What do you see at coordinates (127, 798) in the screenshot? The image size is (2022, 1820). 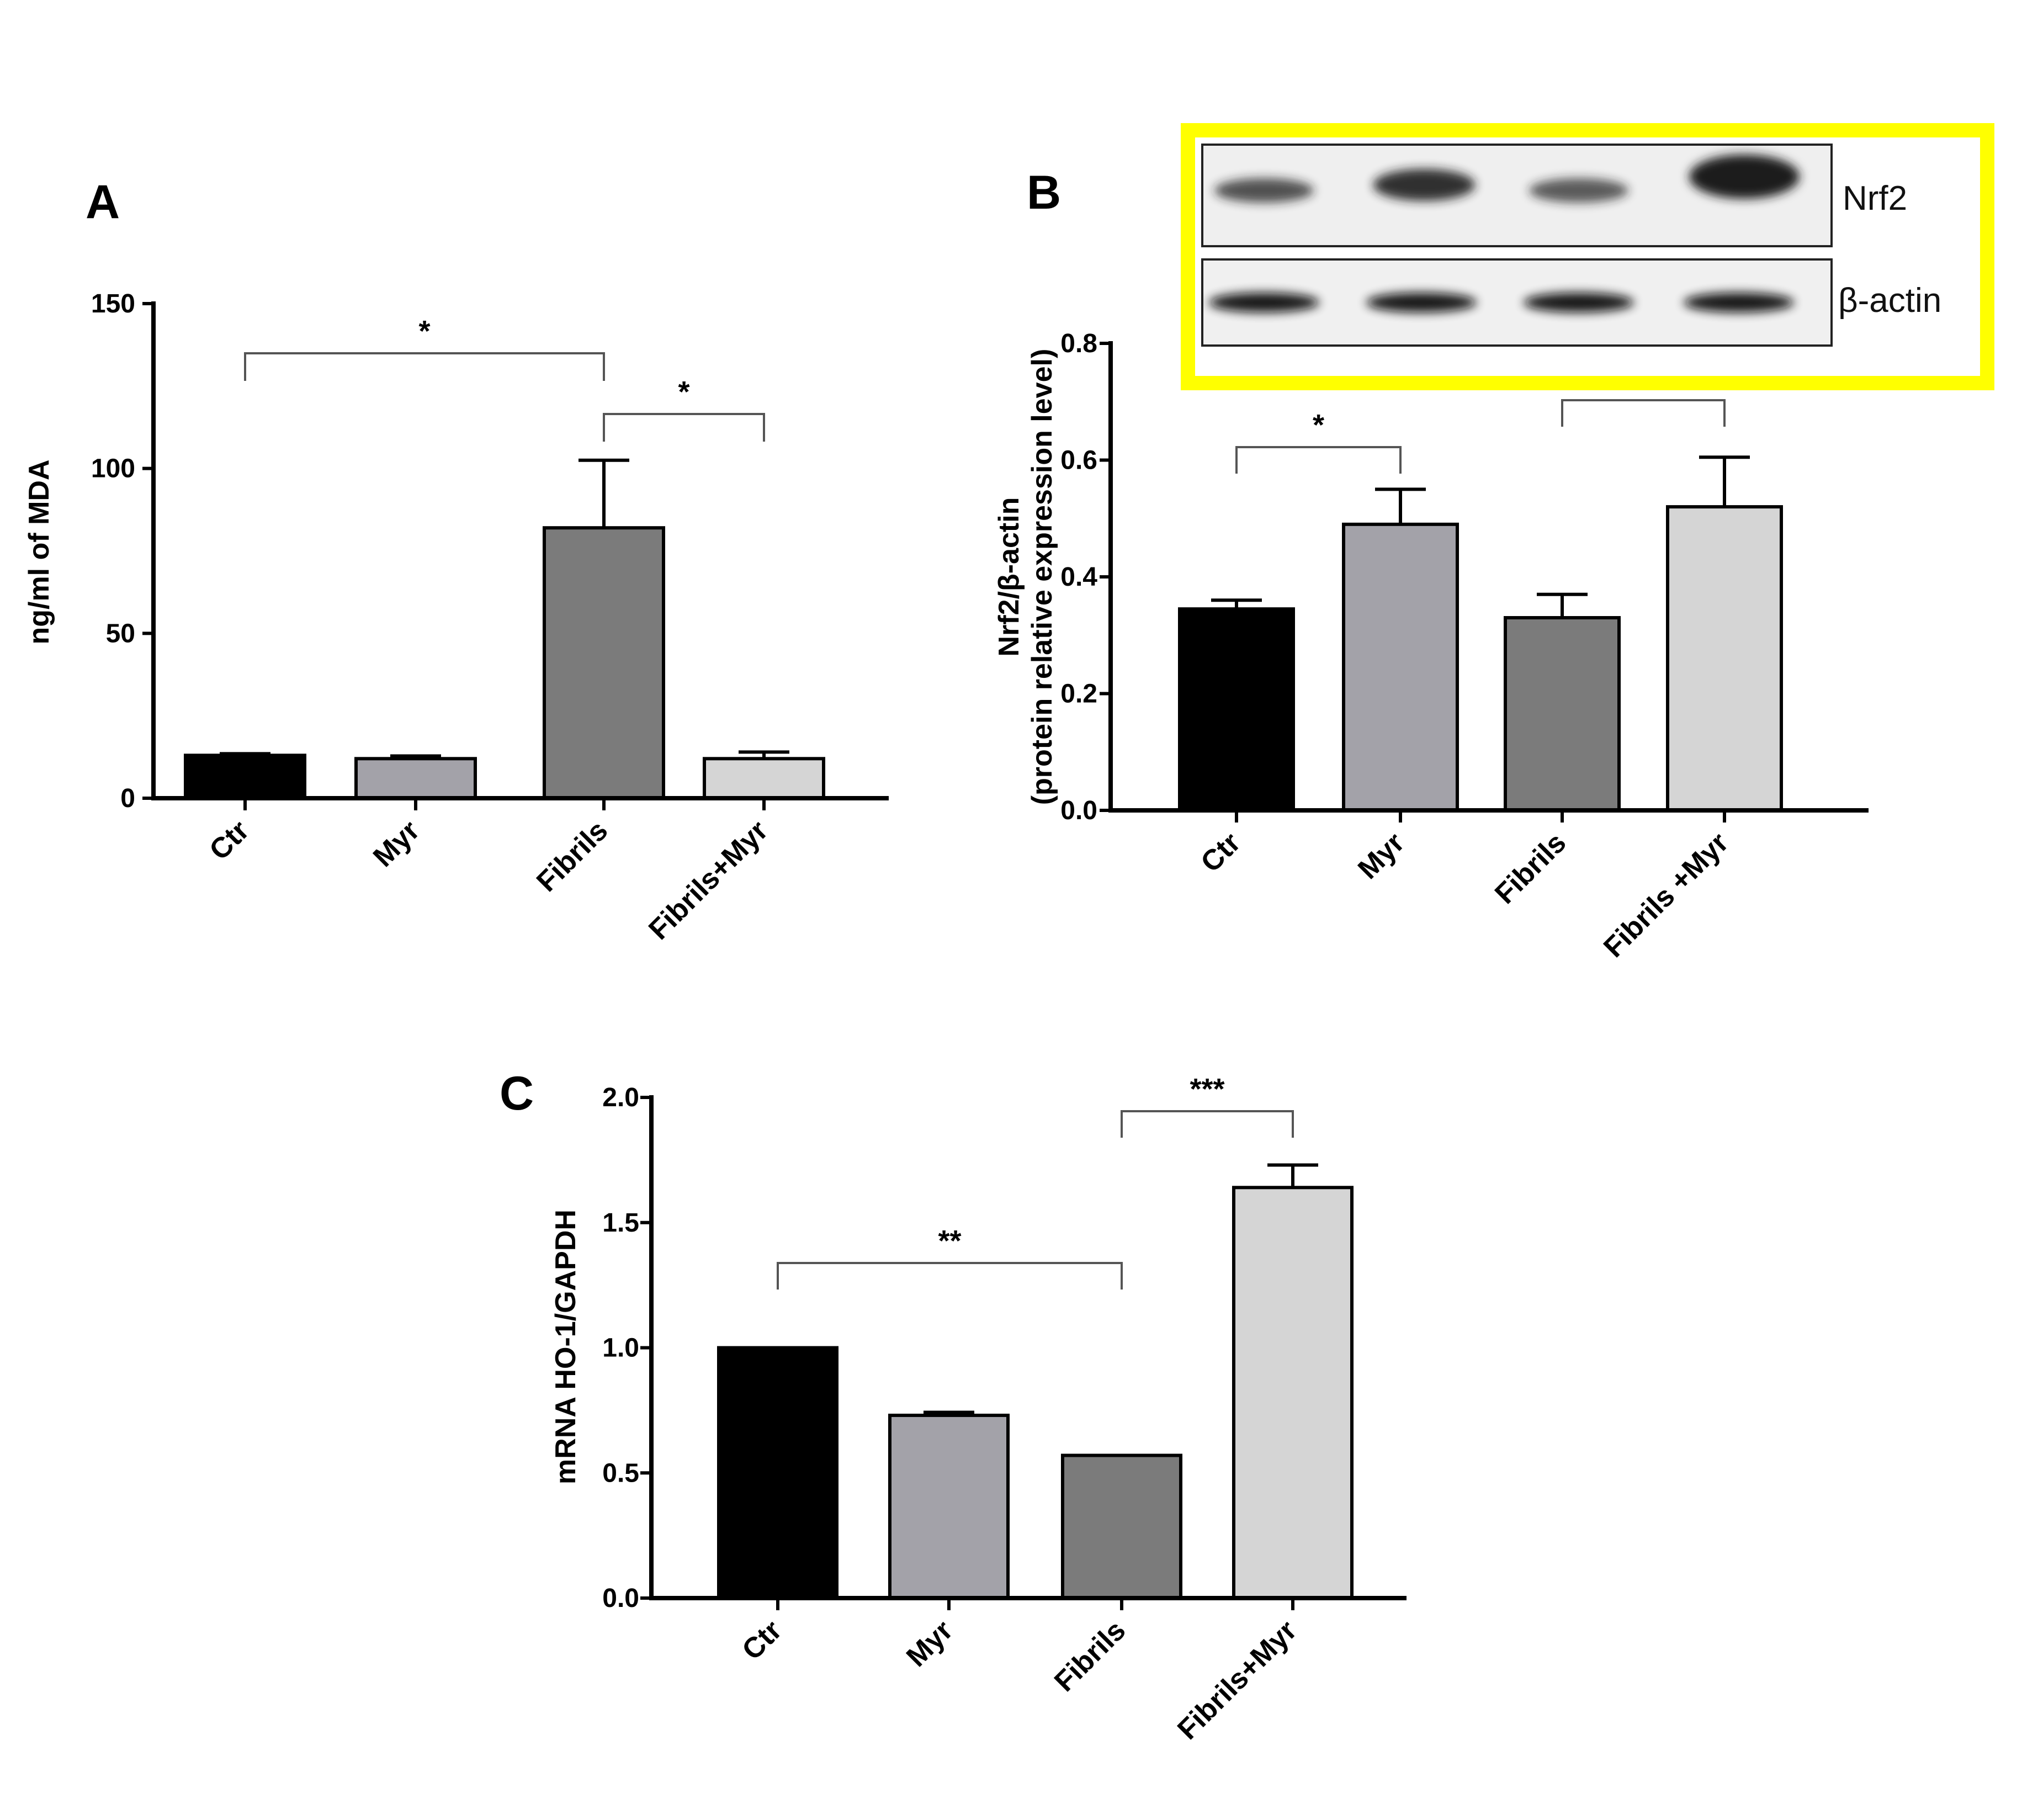 I see `y-tick-label: 0` at bounding box center [127, 798].